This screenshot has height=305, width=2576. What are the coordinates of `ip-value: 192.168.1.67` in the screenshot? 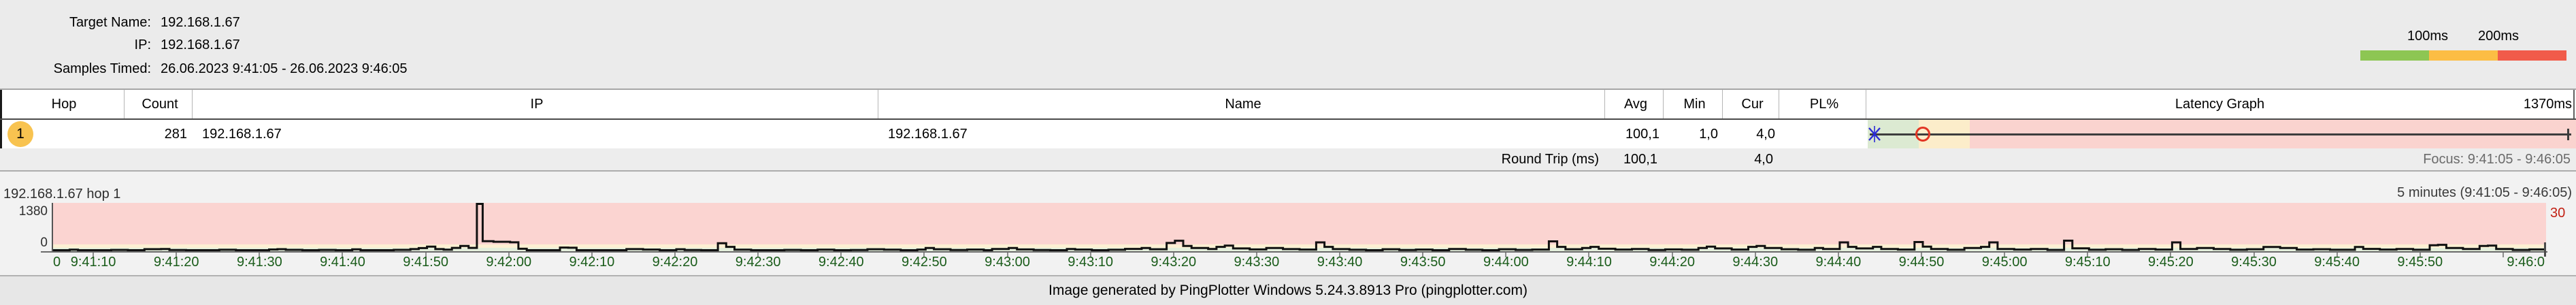 It's located at (201, 44).